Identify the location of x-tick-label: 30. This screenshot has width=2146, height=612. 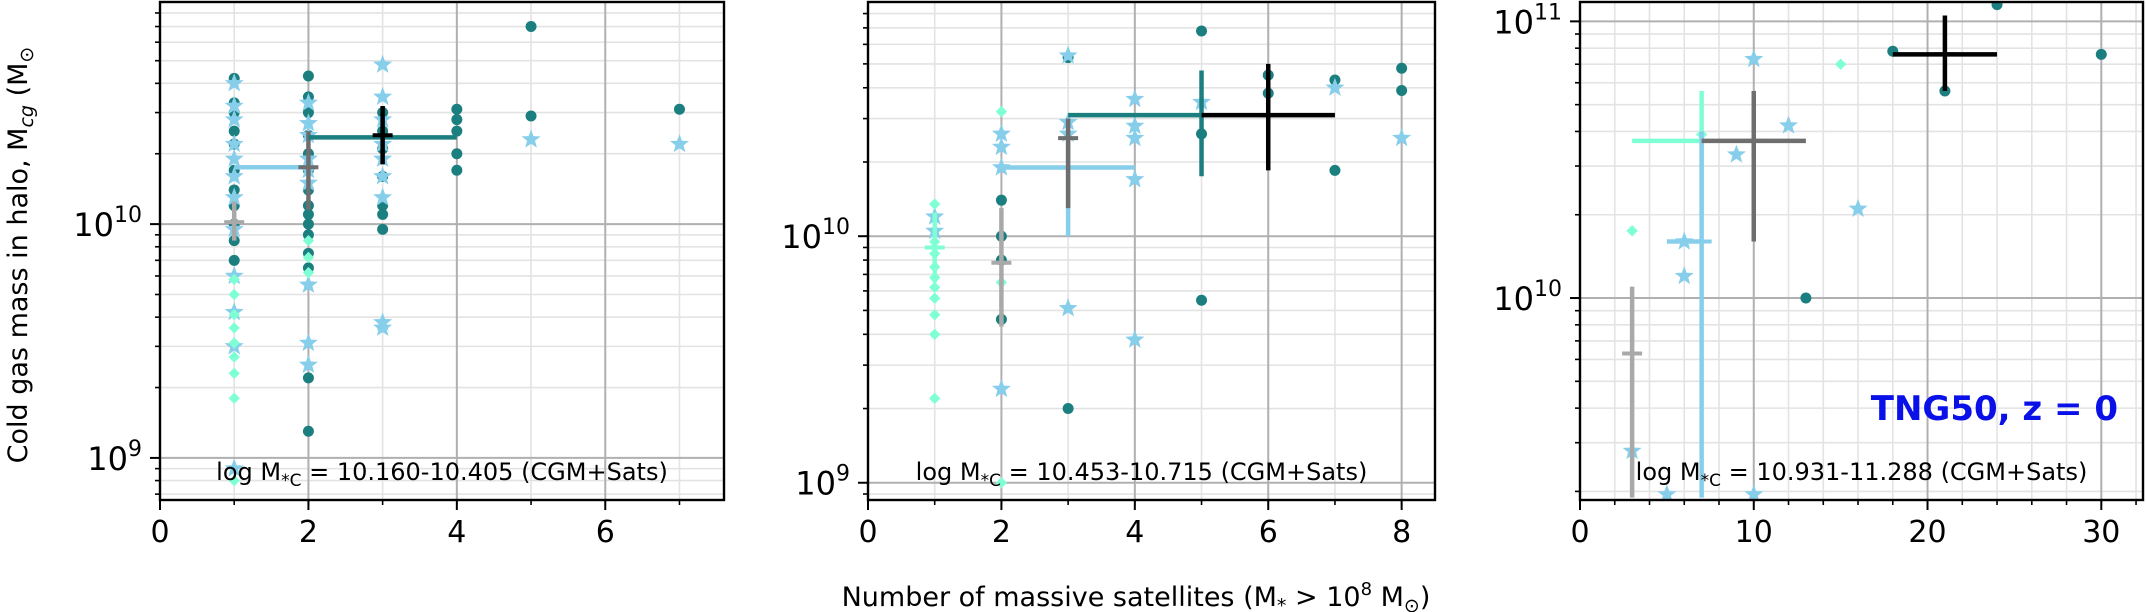
(2101, 532).